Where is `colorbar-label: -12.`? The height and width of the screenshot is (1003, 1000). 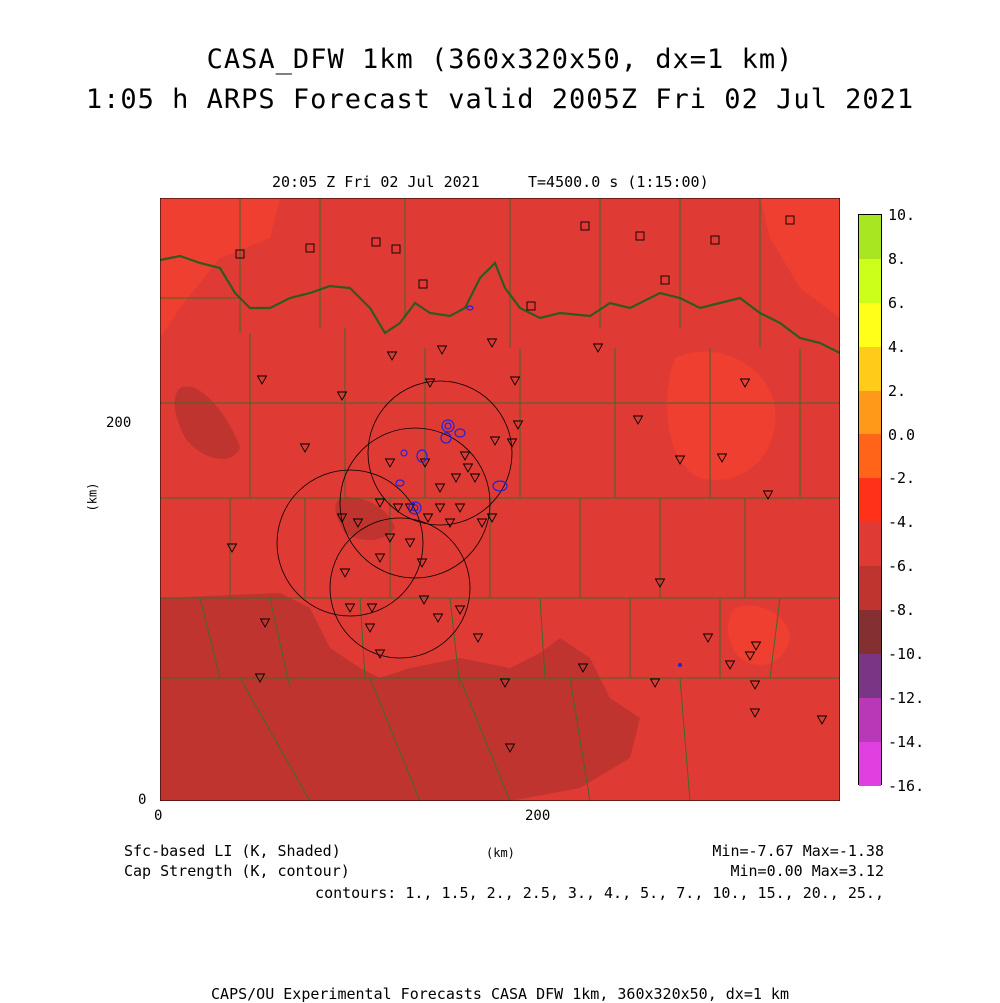
colorbar-label: -12. is located at coordinates (906, 697).